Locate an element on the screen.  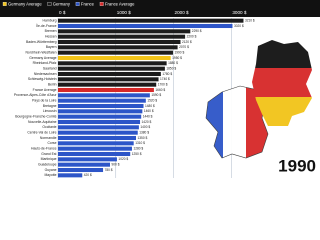
value-label: 1480 $ is located at coordinates (150, 106).